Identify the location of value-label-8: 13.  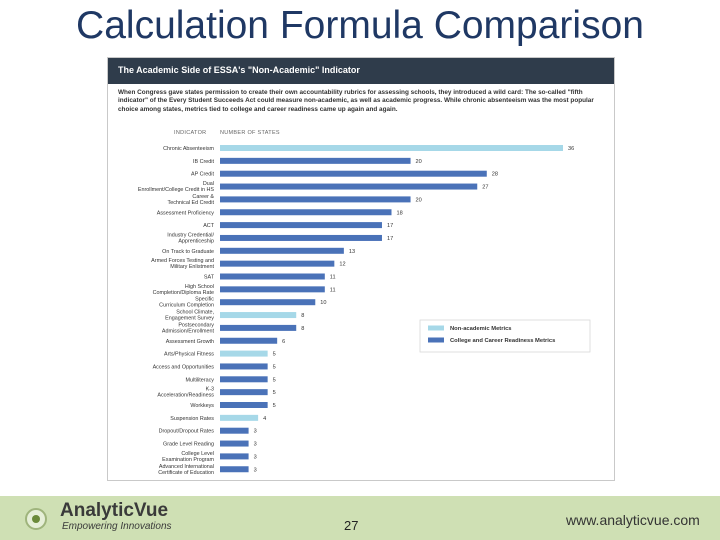
(352, 252).